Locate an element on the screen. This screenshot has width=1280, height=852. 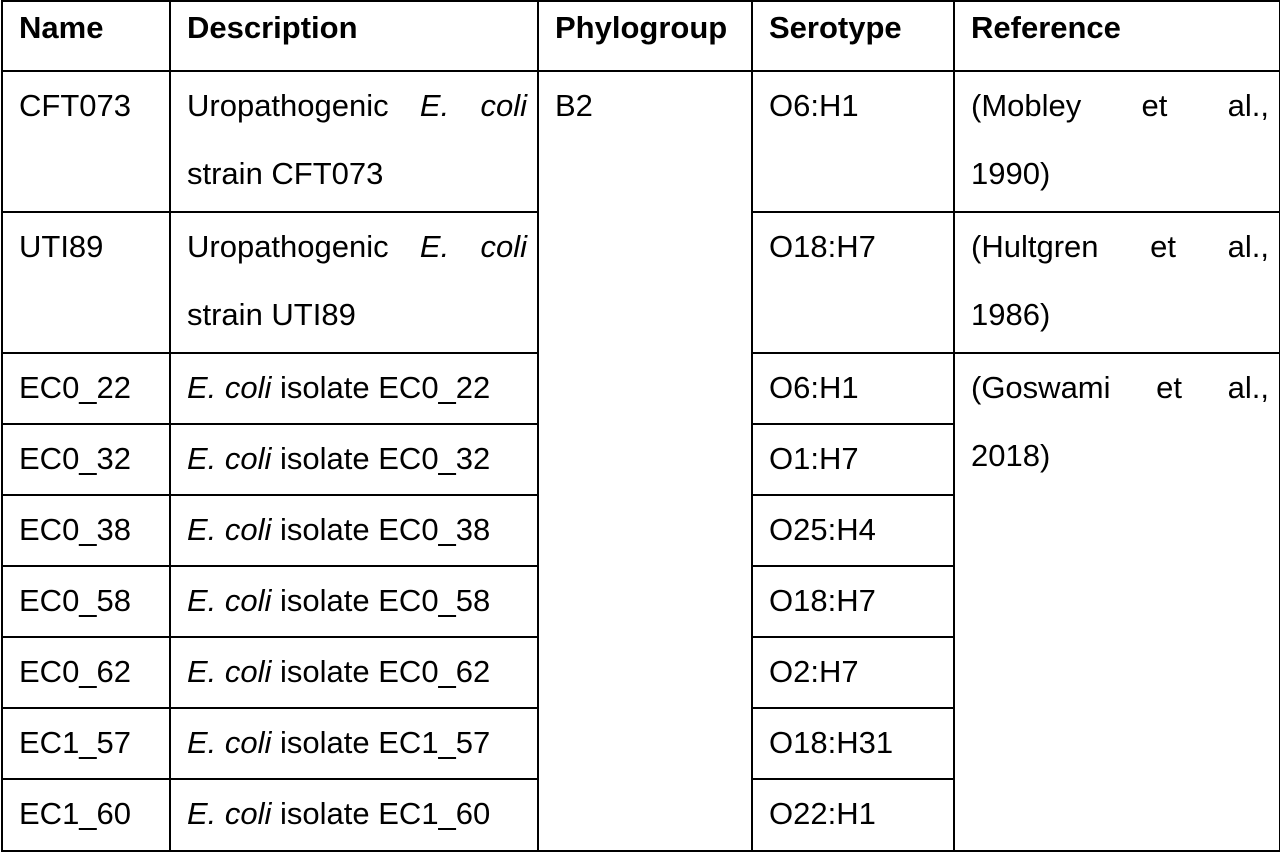
cell-description: E. coli isolate EC0_38 is located at coordinates (354, 530).